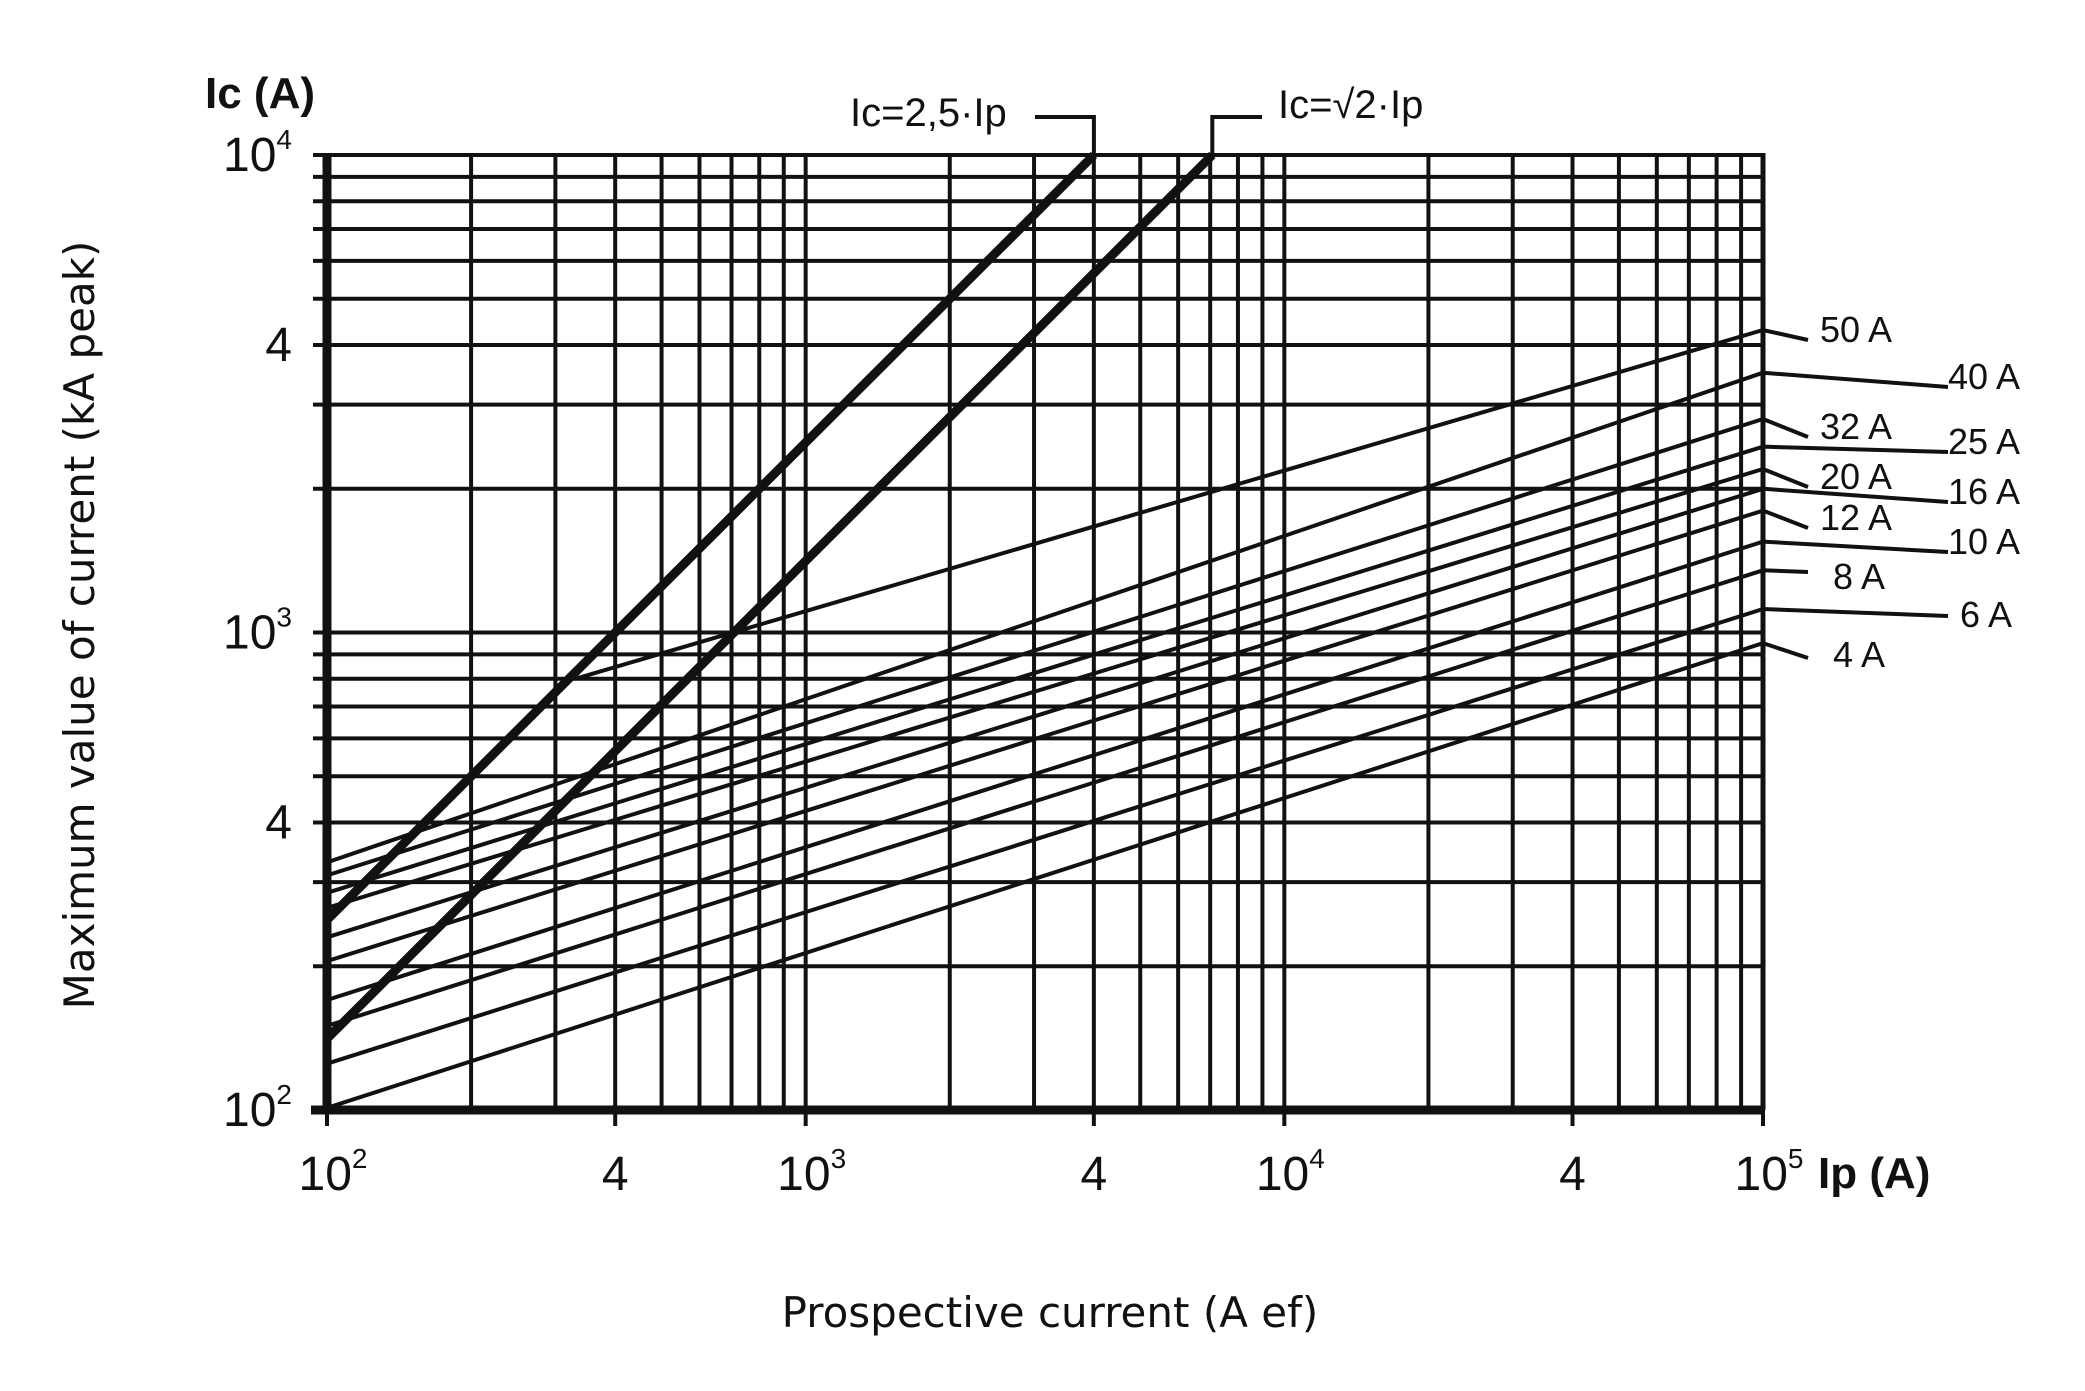 This screenshot has height=1391, width=2085. Describe the element at coordinates (257, 1108) in the screenshot. I see `y-tick-label: 10²` at that location.